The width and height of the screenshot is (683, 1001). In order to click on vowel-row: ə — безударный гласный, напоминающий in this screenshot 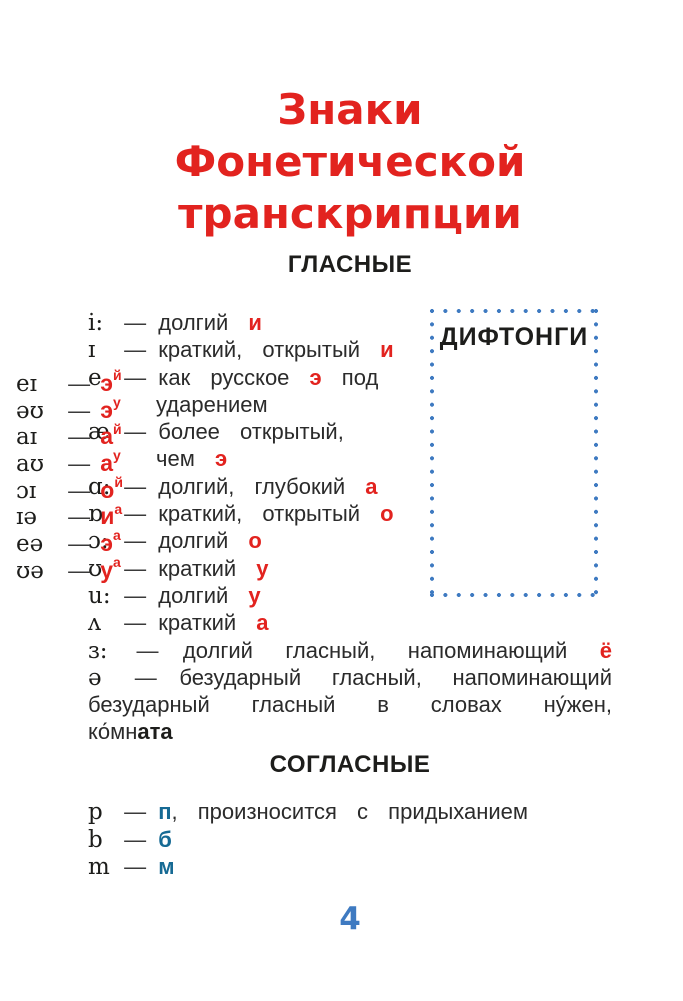, I will do `click(350, 677)`.